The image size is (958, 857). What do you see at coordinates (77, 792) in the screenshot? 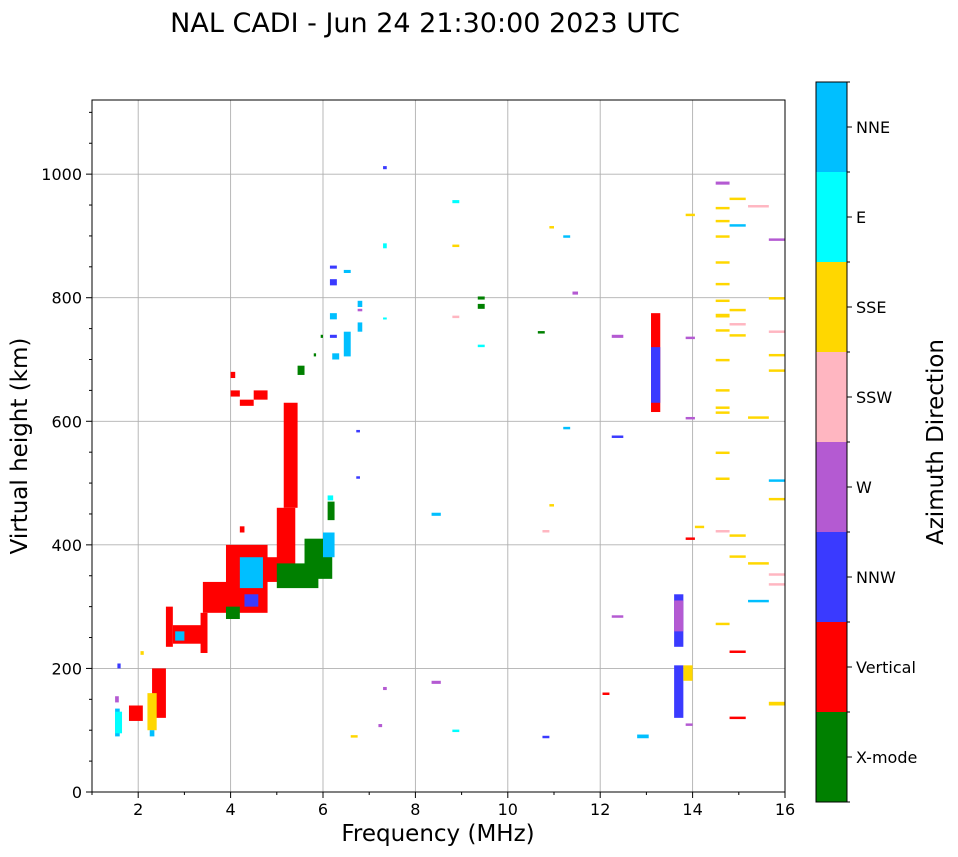
I see `y-tick-label: 0` at bounding box center [77, 792].